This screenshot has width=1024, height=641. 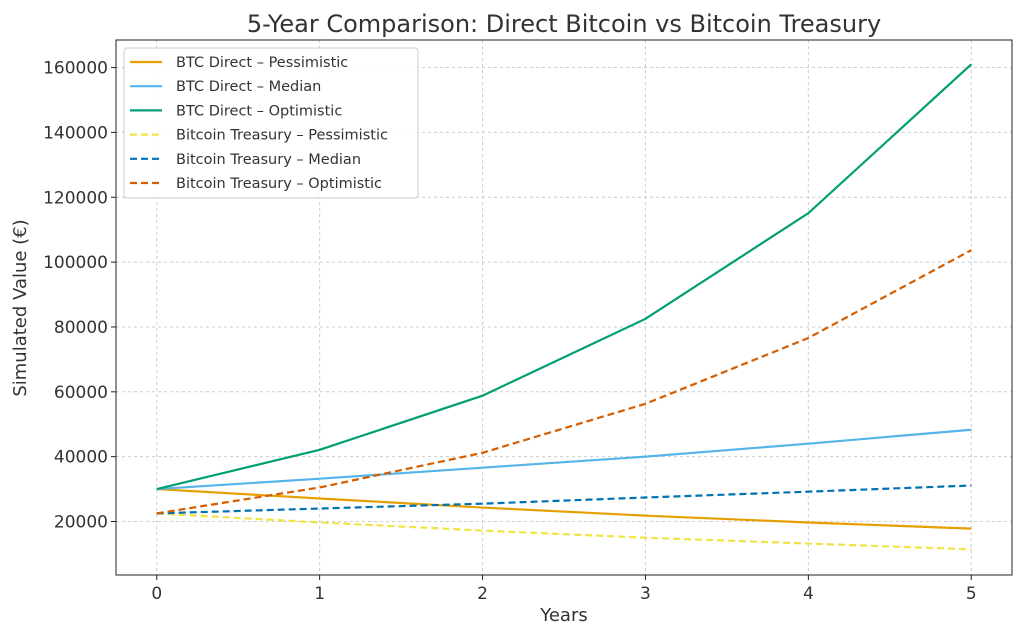 I want to click on y-tick-label: 160000, so click(x=75, y=69).